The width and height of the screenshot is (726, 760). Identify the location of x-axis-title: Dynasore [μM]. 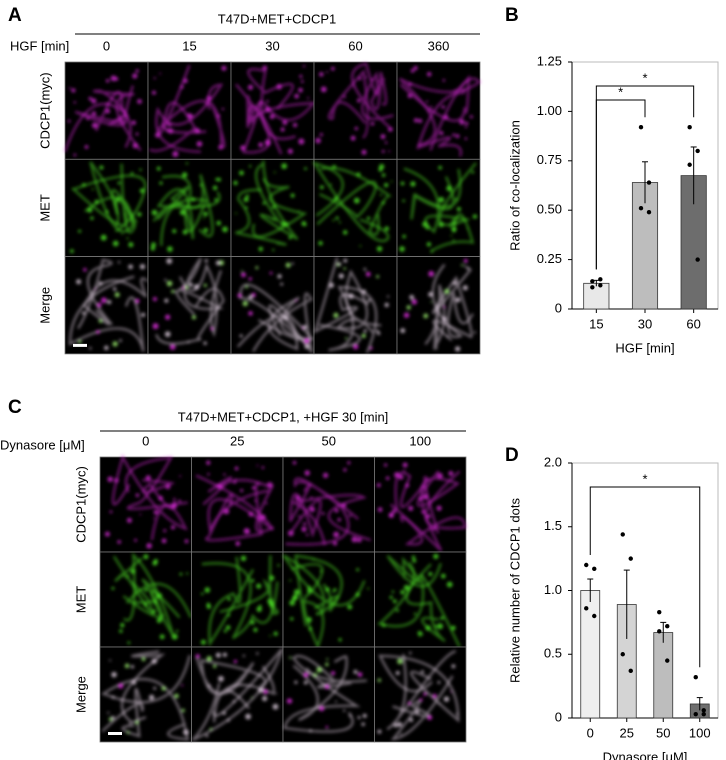
(645, 754).